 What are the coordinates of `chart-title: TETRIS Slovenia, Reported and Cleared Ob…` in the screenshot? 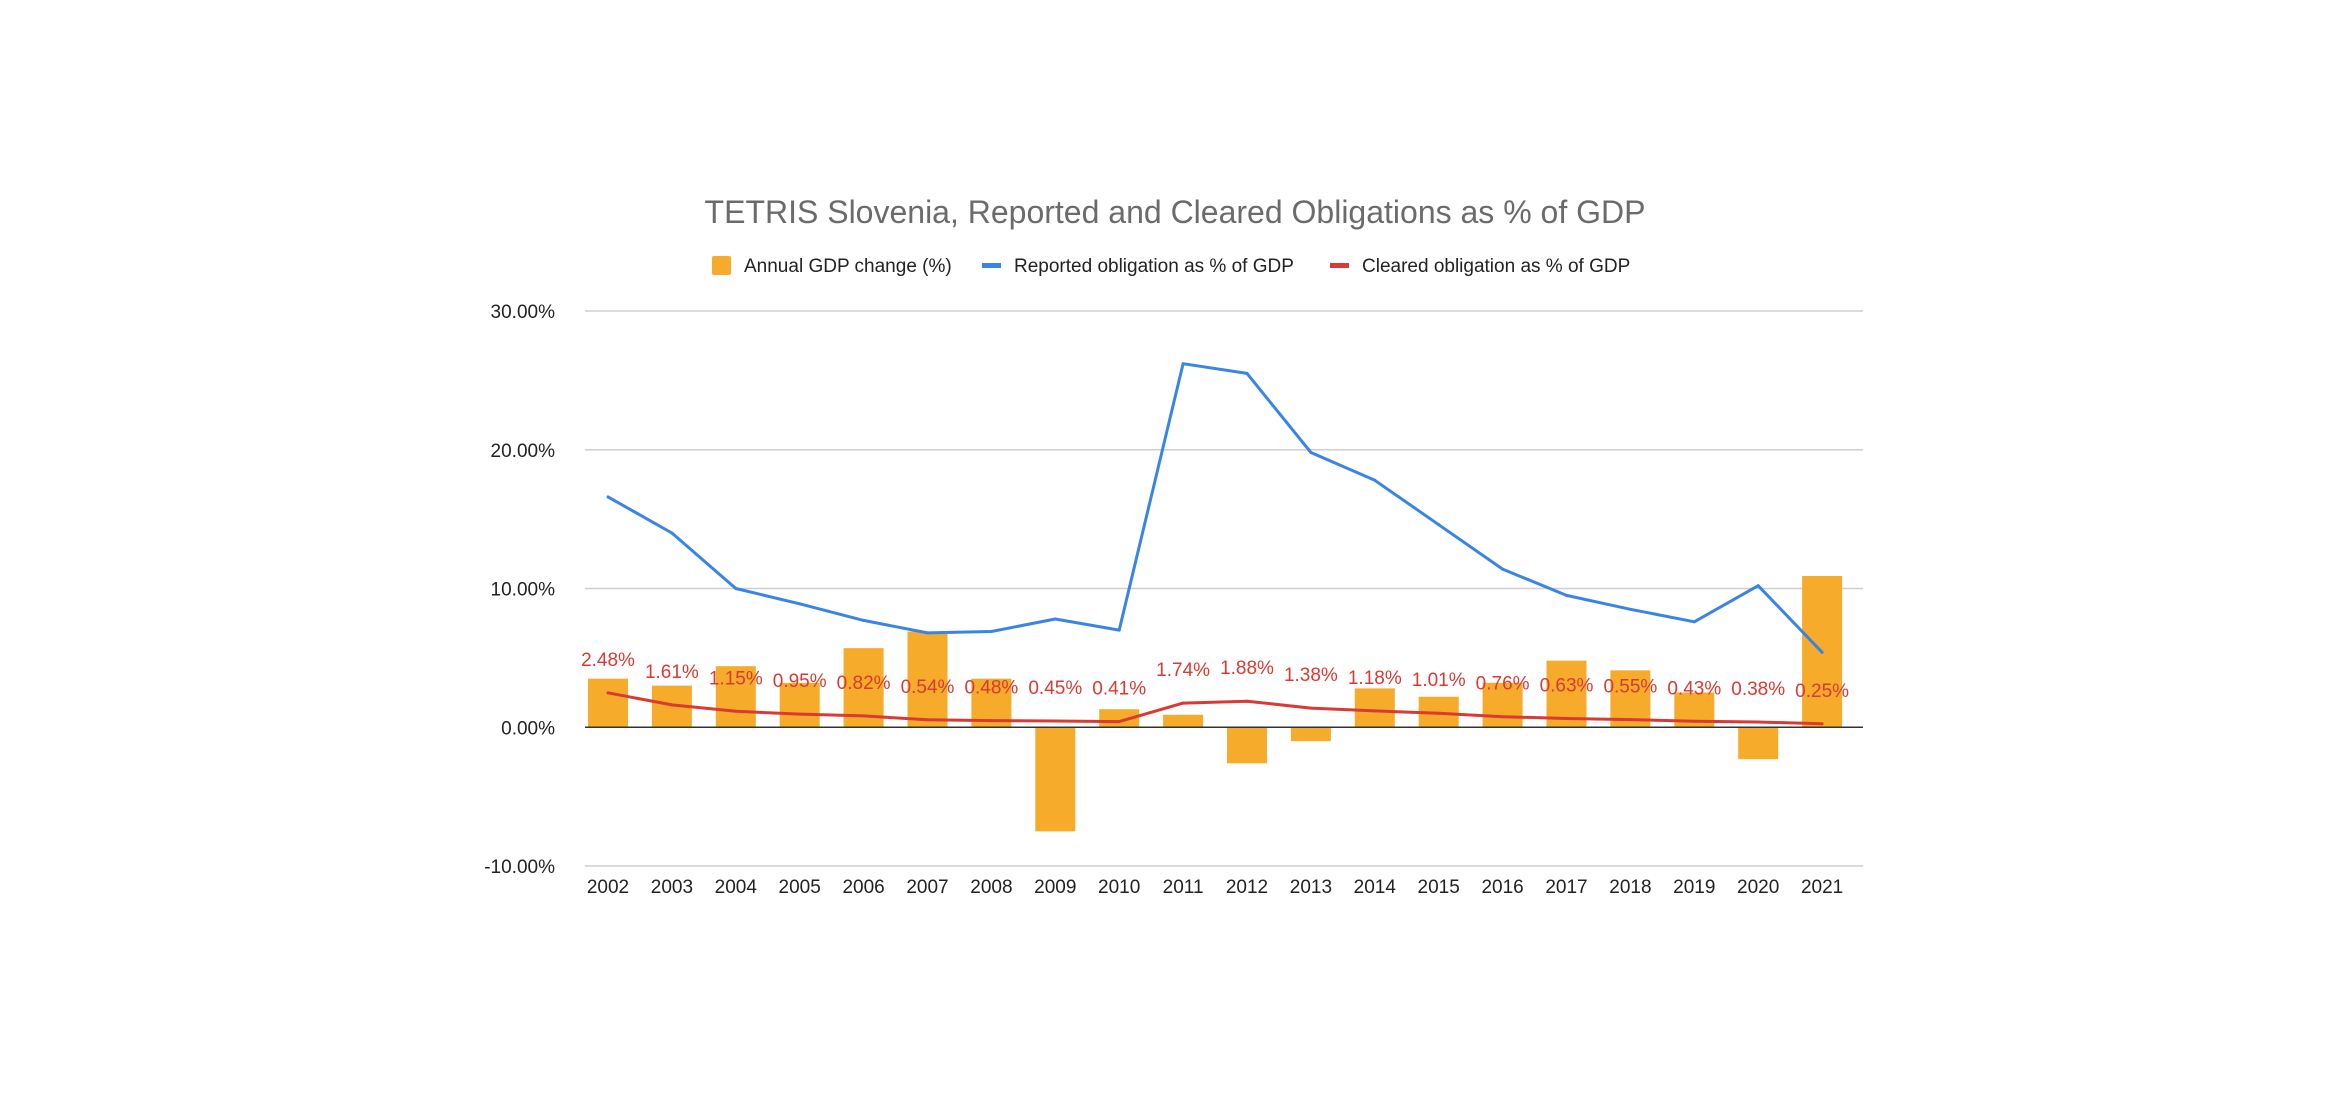 It's located at (1175, 212).